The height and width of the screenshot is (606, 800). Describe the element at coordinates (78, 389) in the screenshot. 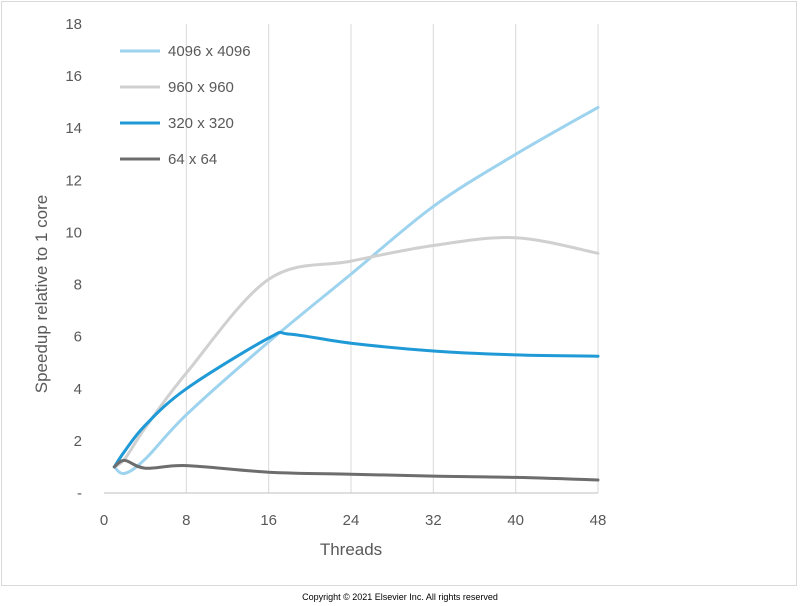

I see `y-tick-label: 4` at that location.